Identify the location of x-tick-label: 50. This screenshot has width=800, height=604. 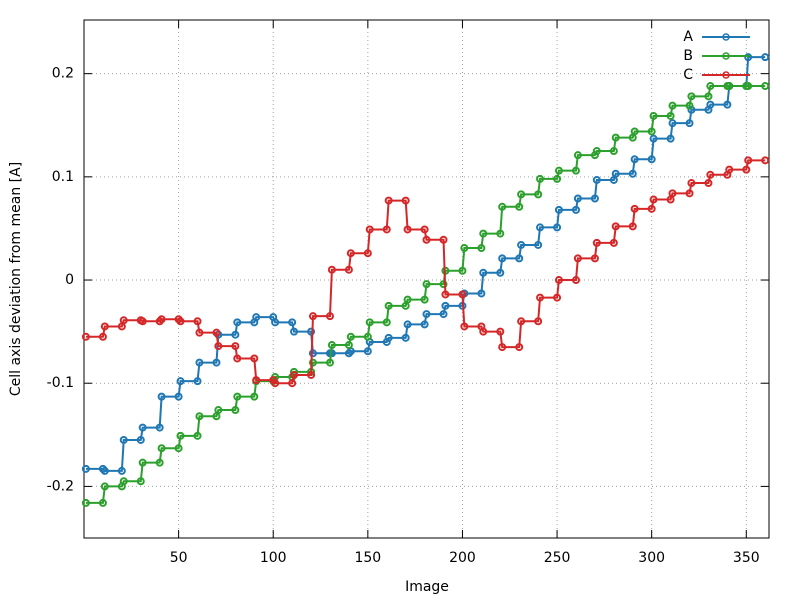
(179, 558).